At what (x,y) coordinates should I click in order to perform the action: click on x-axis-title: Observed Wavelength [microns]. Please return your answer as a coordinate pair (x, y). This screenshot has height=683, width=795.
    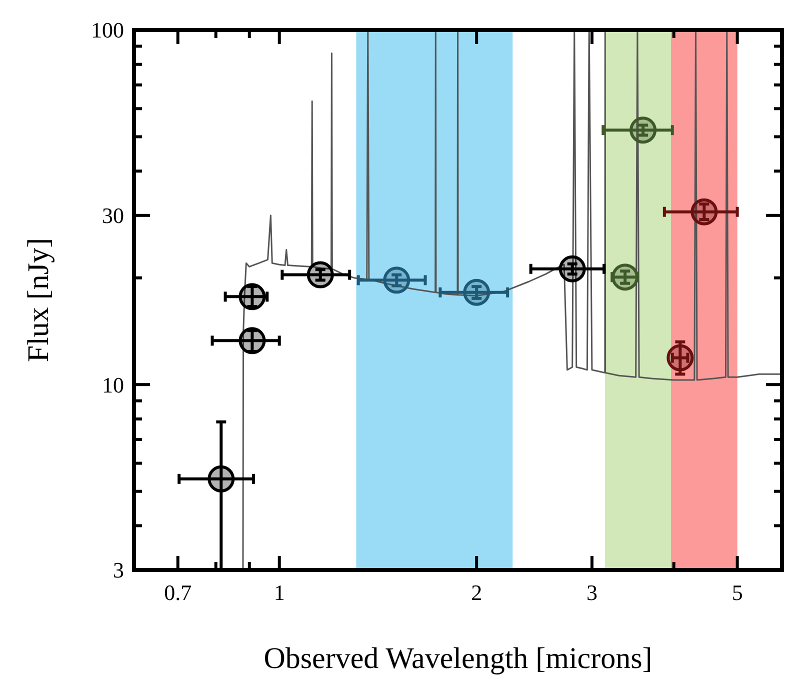
    Looking at the image, I should click on (458, 658).